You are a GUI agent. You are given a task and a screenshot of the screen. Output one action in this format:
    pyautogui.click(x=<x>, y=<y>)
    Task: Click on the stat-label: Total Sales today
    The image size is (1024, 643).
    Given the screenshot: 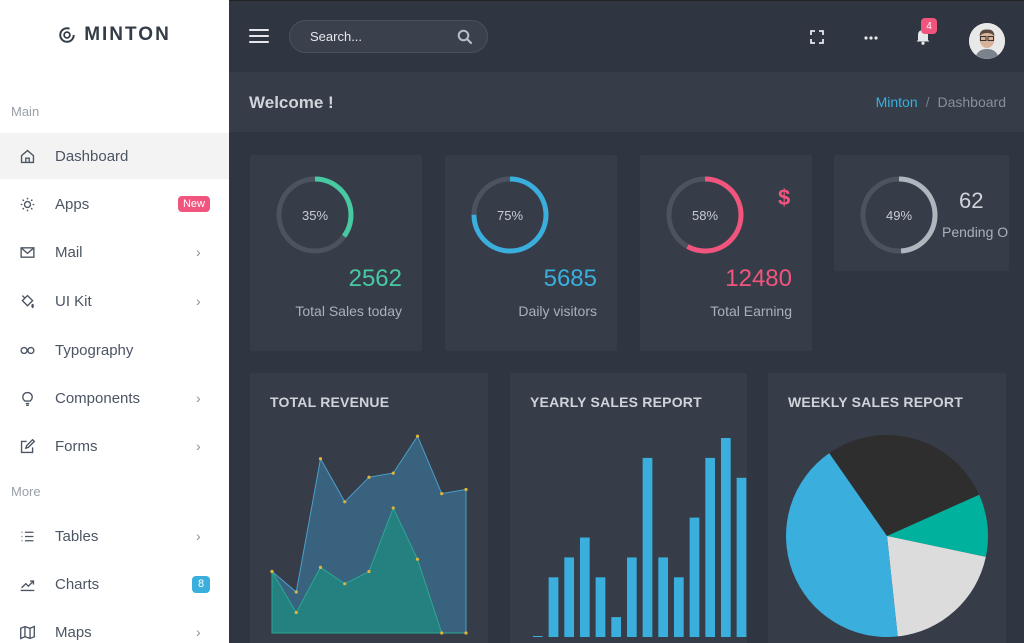 What is the action you would take?
    pyautogui.click(x=348, y=311)
    